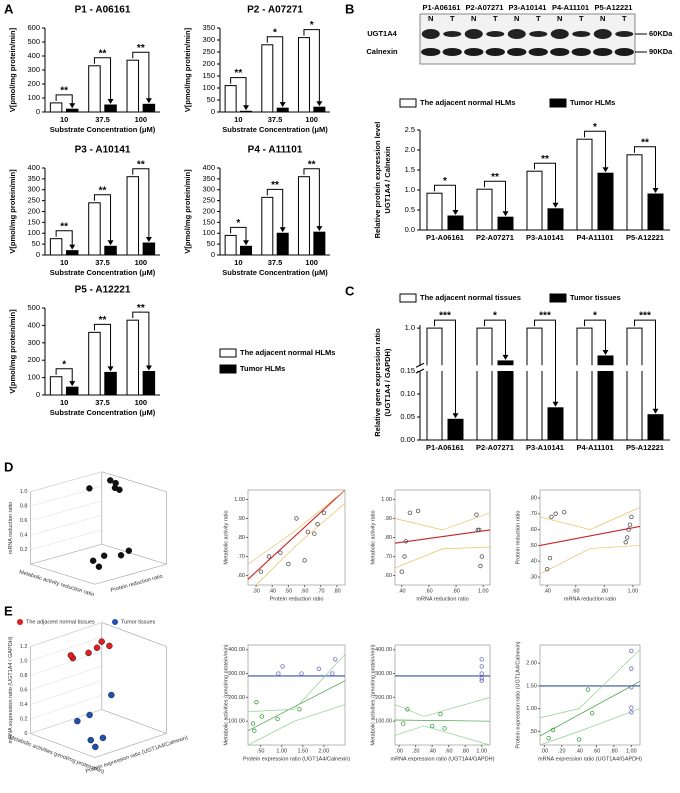 This screenshot has width=680, height=793. What do you see at coordinates (141, 402) in the screenshot?
I see `x-tick-label: 100` at bounding box center [141, 402].